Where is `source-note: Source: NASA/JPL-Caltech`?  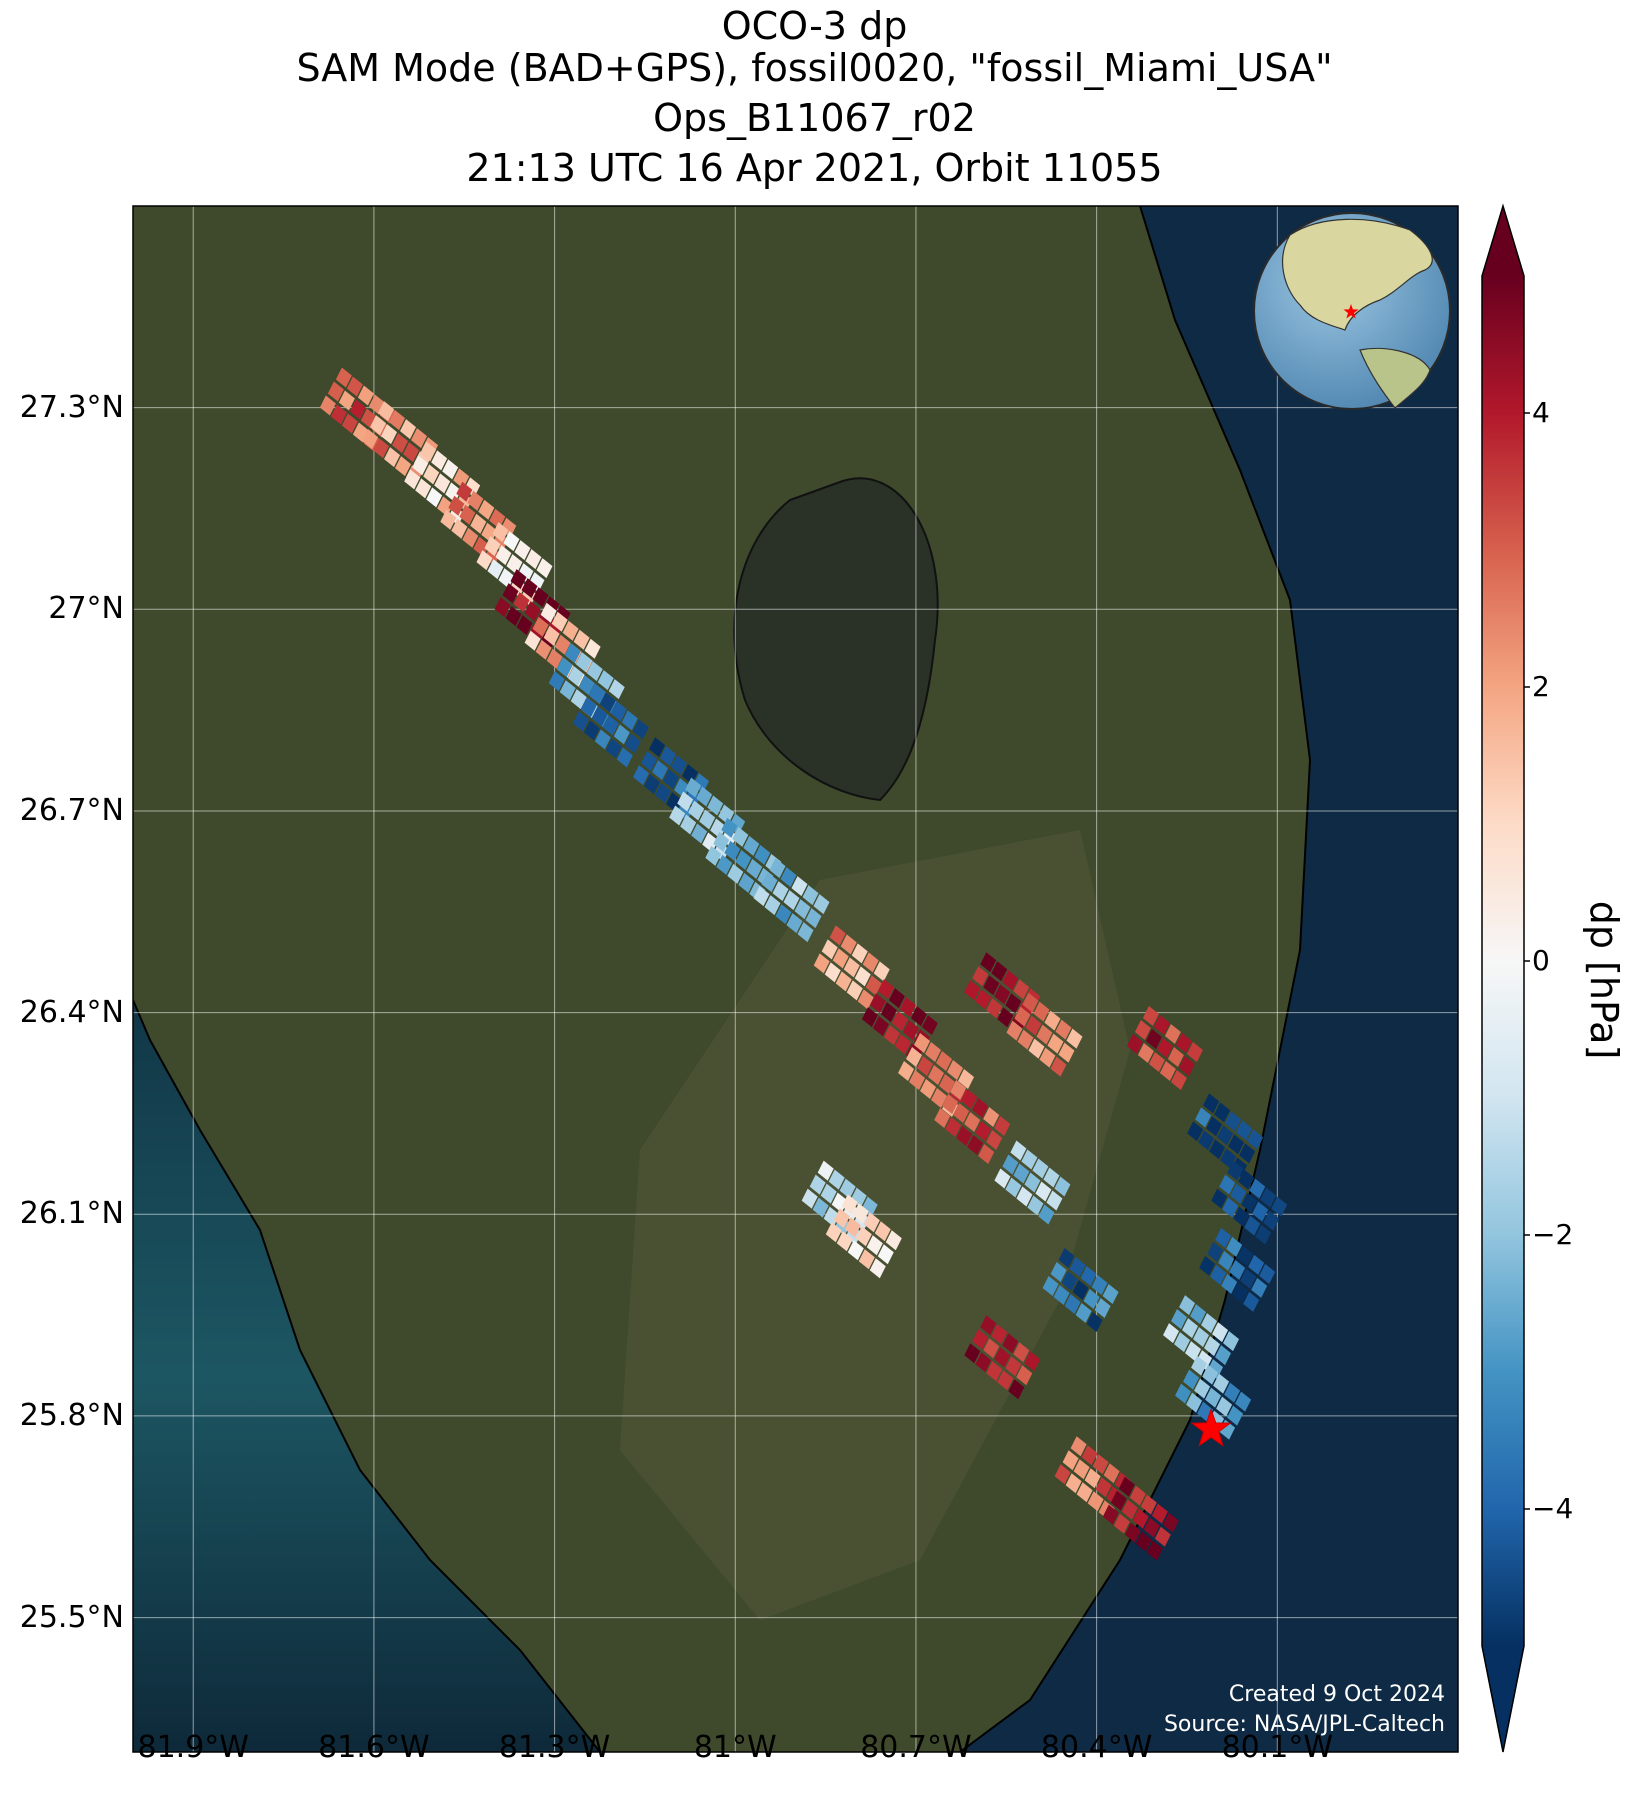 source-note: Source: NASA/JPL-Caltech is located at coordinates (1304, 1724).